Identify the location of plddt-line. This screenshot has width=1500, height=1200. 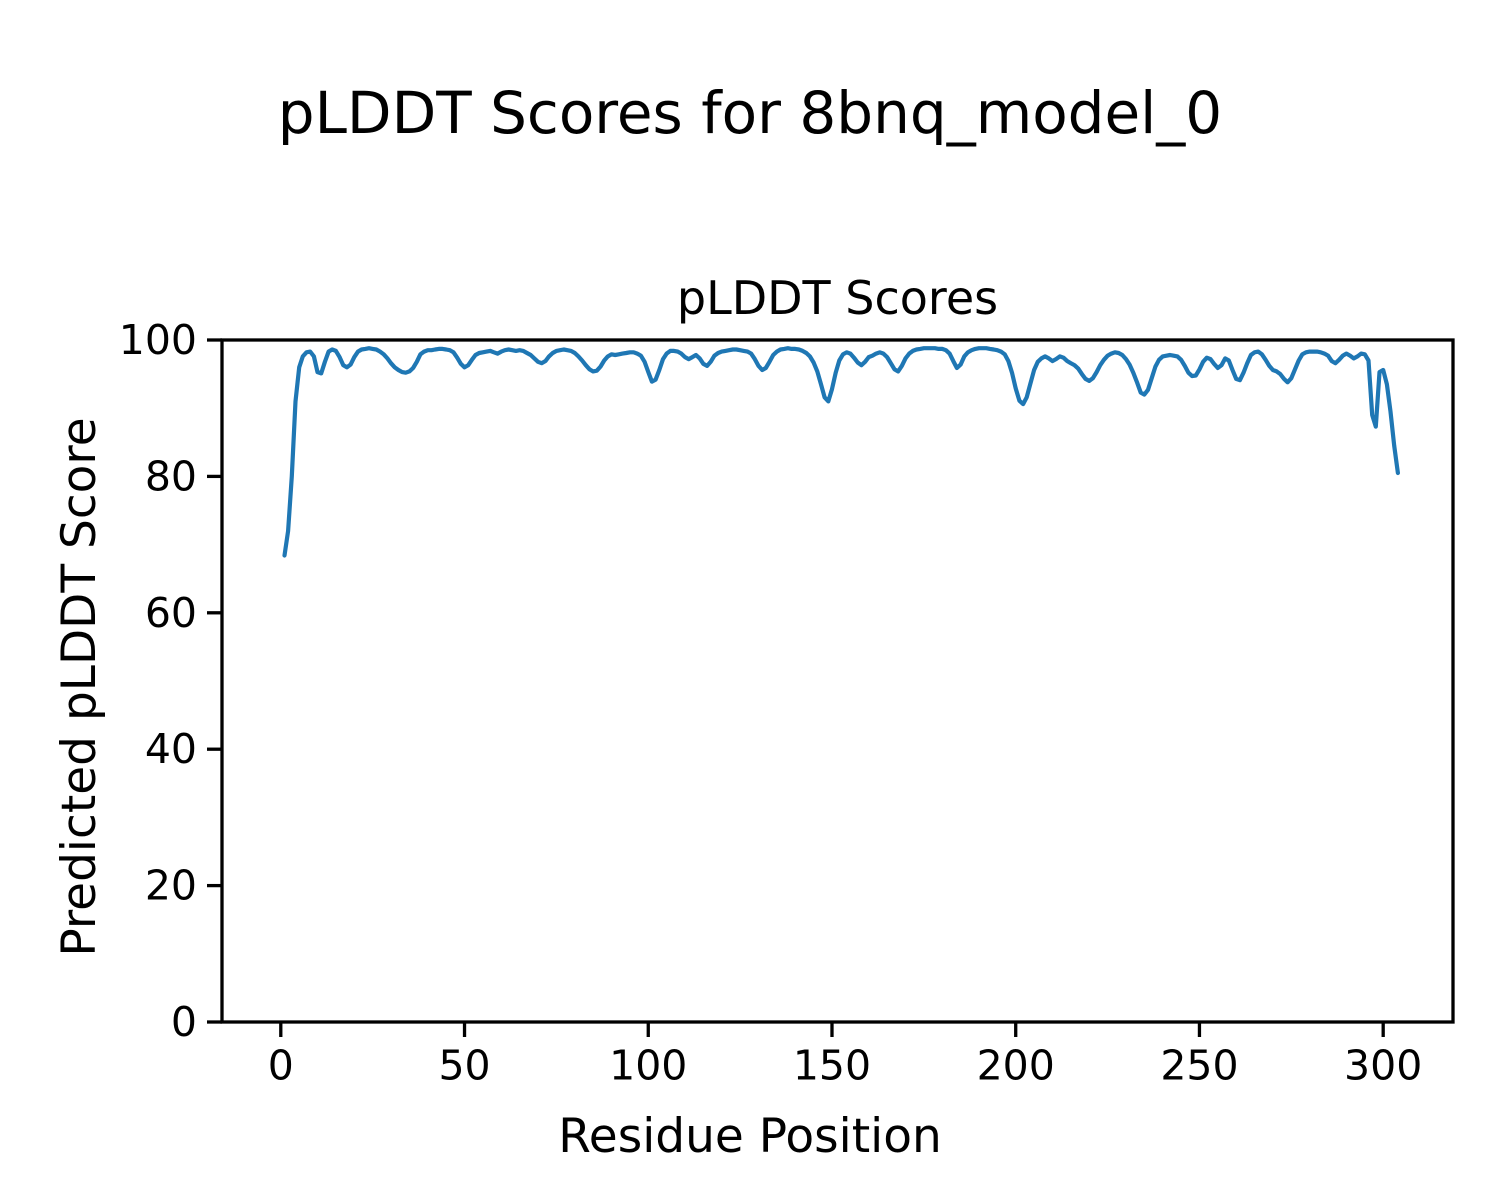
(841, 452).